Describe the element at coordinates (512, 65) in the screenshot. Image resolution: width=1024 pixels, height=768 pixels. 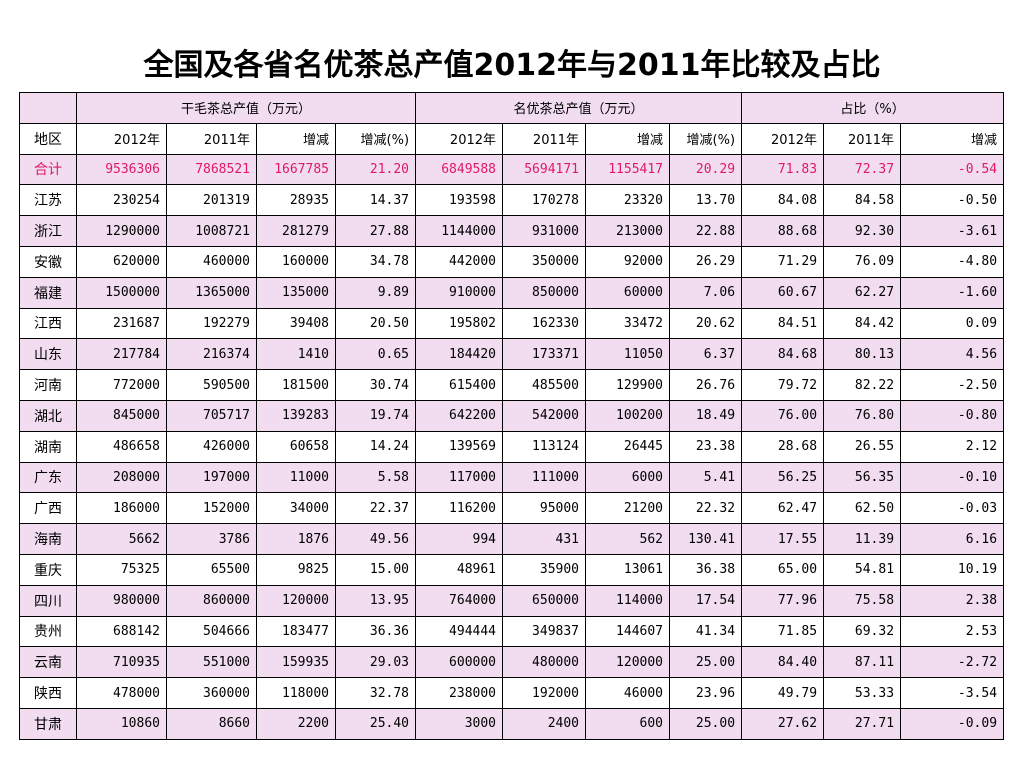
I see `page-title: 全国及各省名优茶总产值2012年与2011年比较及占比` at that location.